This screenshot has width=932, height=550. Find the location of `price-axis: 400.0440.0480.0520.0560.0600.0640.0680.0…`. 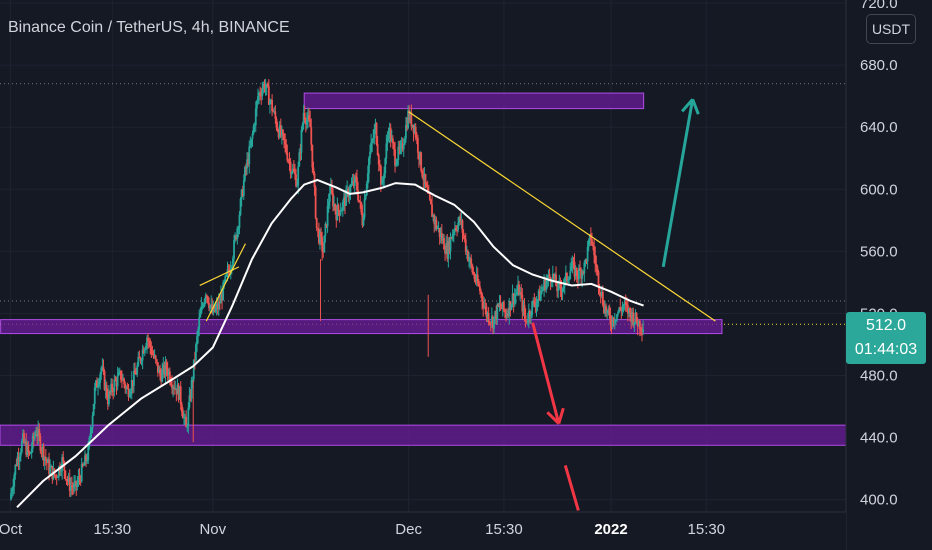

price-axis: 400.0440.0480.0520.0560.0600.0640.0680.0… is located at coordinates (888, 275).